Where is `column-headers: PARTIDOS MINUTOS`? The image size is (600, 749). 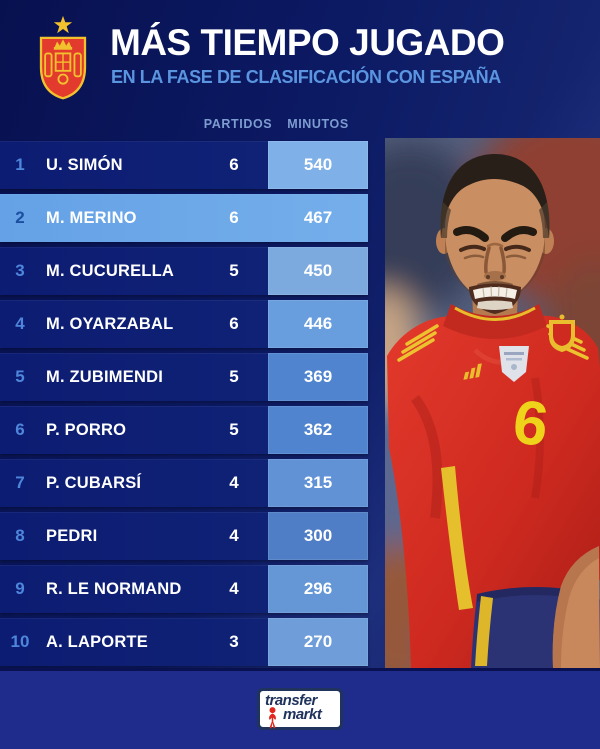
column-headers: PARTIDOS MINUTOS is located at coordinates (184, 125).